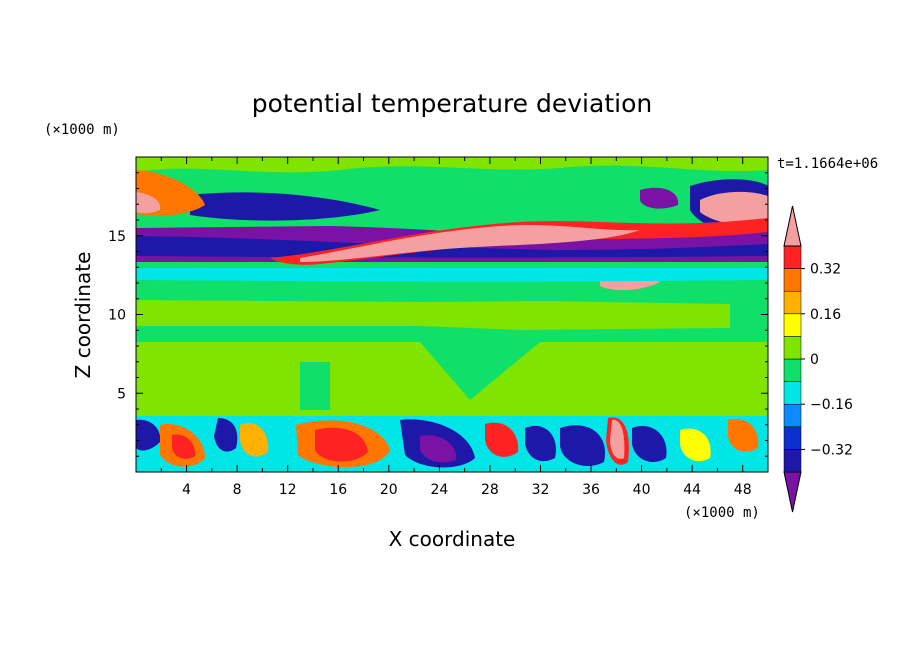 The height and width of the screenshot is (654, 904). Describe the element at coordinates (814, 360) in the screenshot. I see `colorbar-label: 0` at that location.